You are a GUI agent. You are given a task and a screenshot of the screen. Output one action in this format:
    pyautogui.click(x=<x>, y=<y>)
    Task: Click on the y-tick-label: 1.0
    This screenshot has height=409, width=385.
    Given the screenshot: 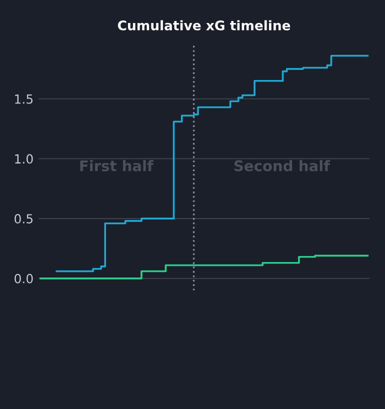 What is the action you would take?
    pyautogui.click(x=24, y=159)
    